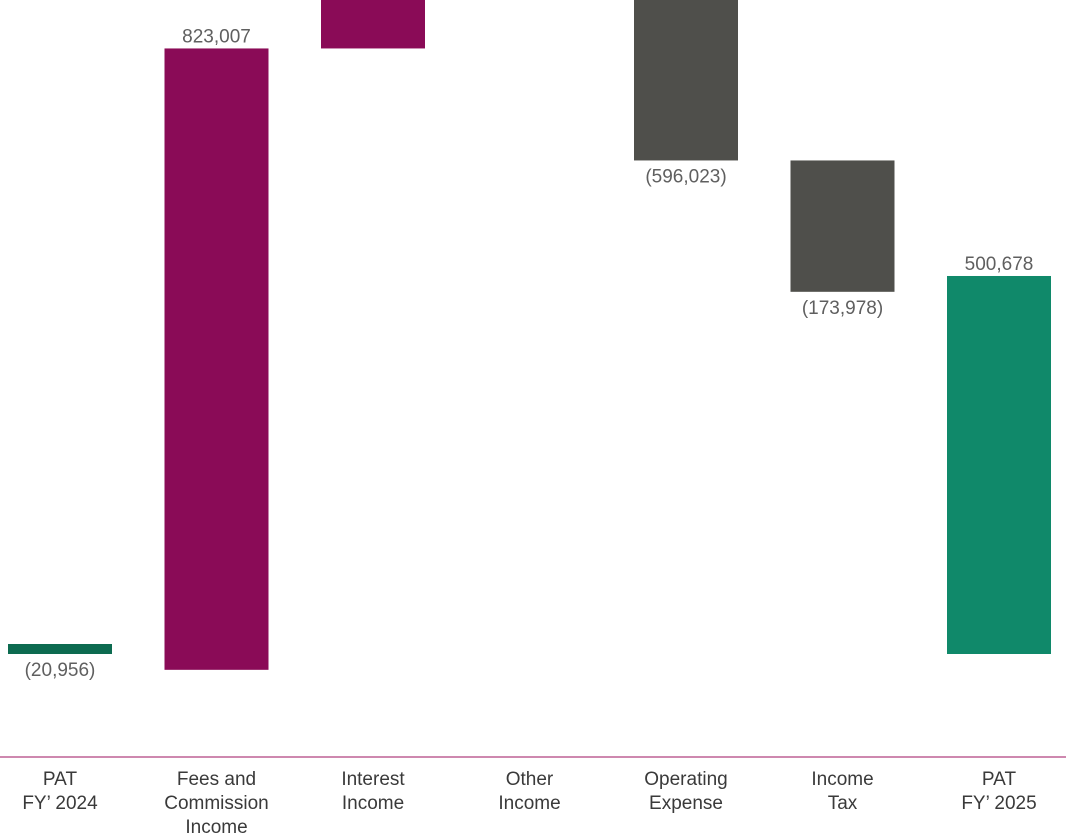 The image size is (1066, 840). Describe the element at coordinates (216, 779) in the screenshot. I see `category-label-1-line-0: Fees and` at that location.